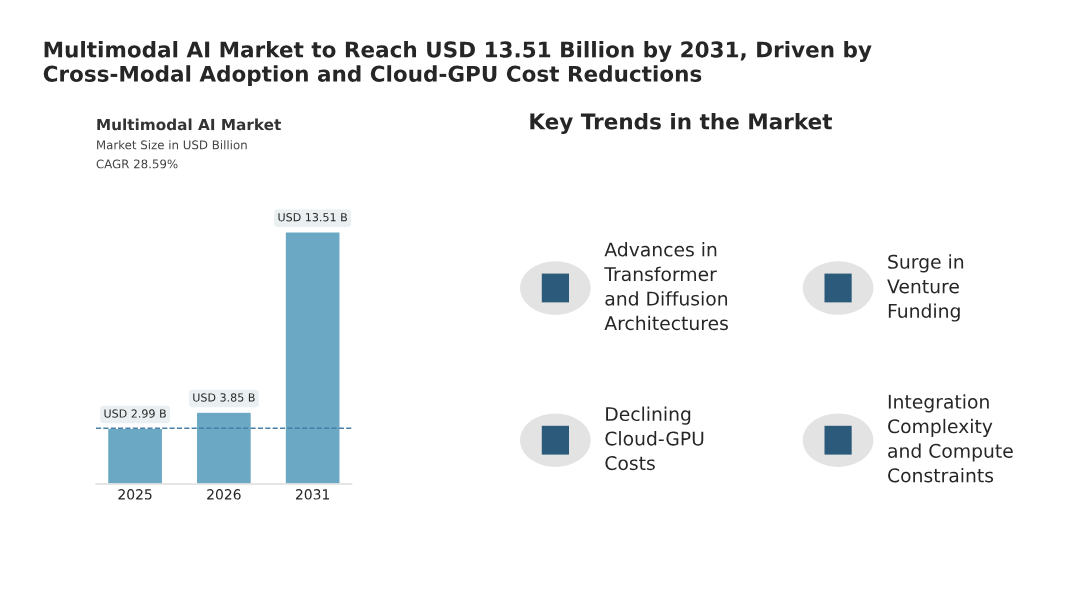  I want to click on chart-subtitle: Market Size in USD Billion, so click(172, 145).